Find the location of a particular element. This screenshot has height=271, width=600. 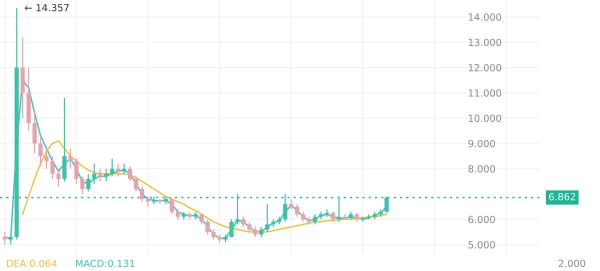

text: 2.000 is located at coordinates (572, 264).